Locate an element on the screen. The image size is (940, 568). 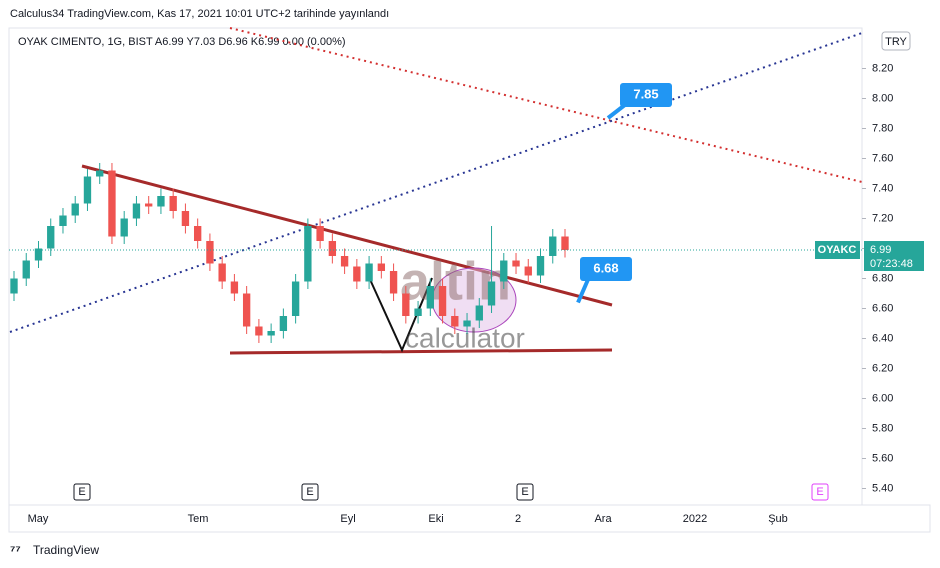
y-tick-label: 8.20 is located at coordinates (882, 68).